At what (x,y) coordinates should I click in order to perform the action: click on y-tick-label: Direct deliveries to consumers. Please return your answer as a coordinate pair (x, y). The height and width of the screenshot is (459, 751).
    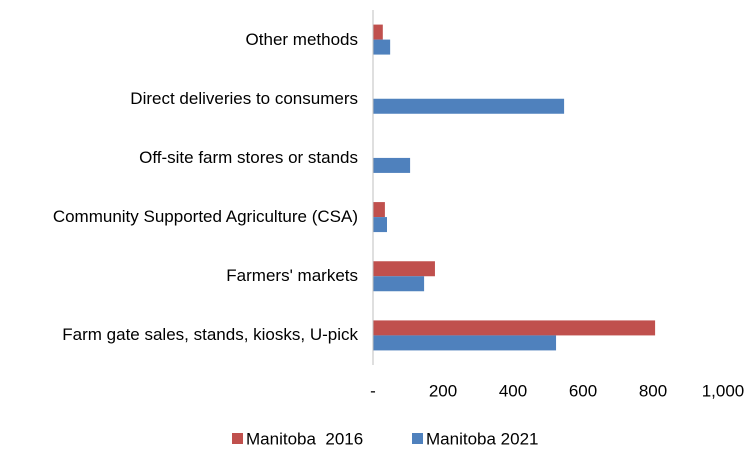
    Looking at the image, I should click on (244, 98).